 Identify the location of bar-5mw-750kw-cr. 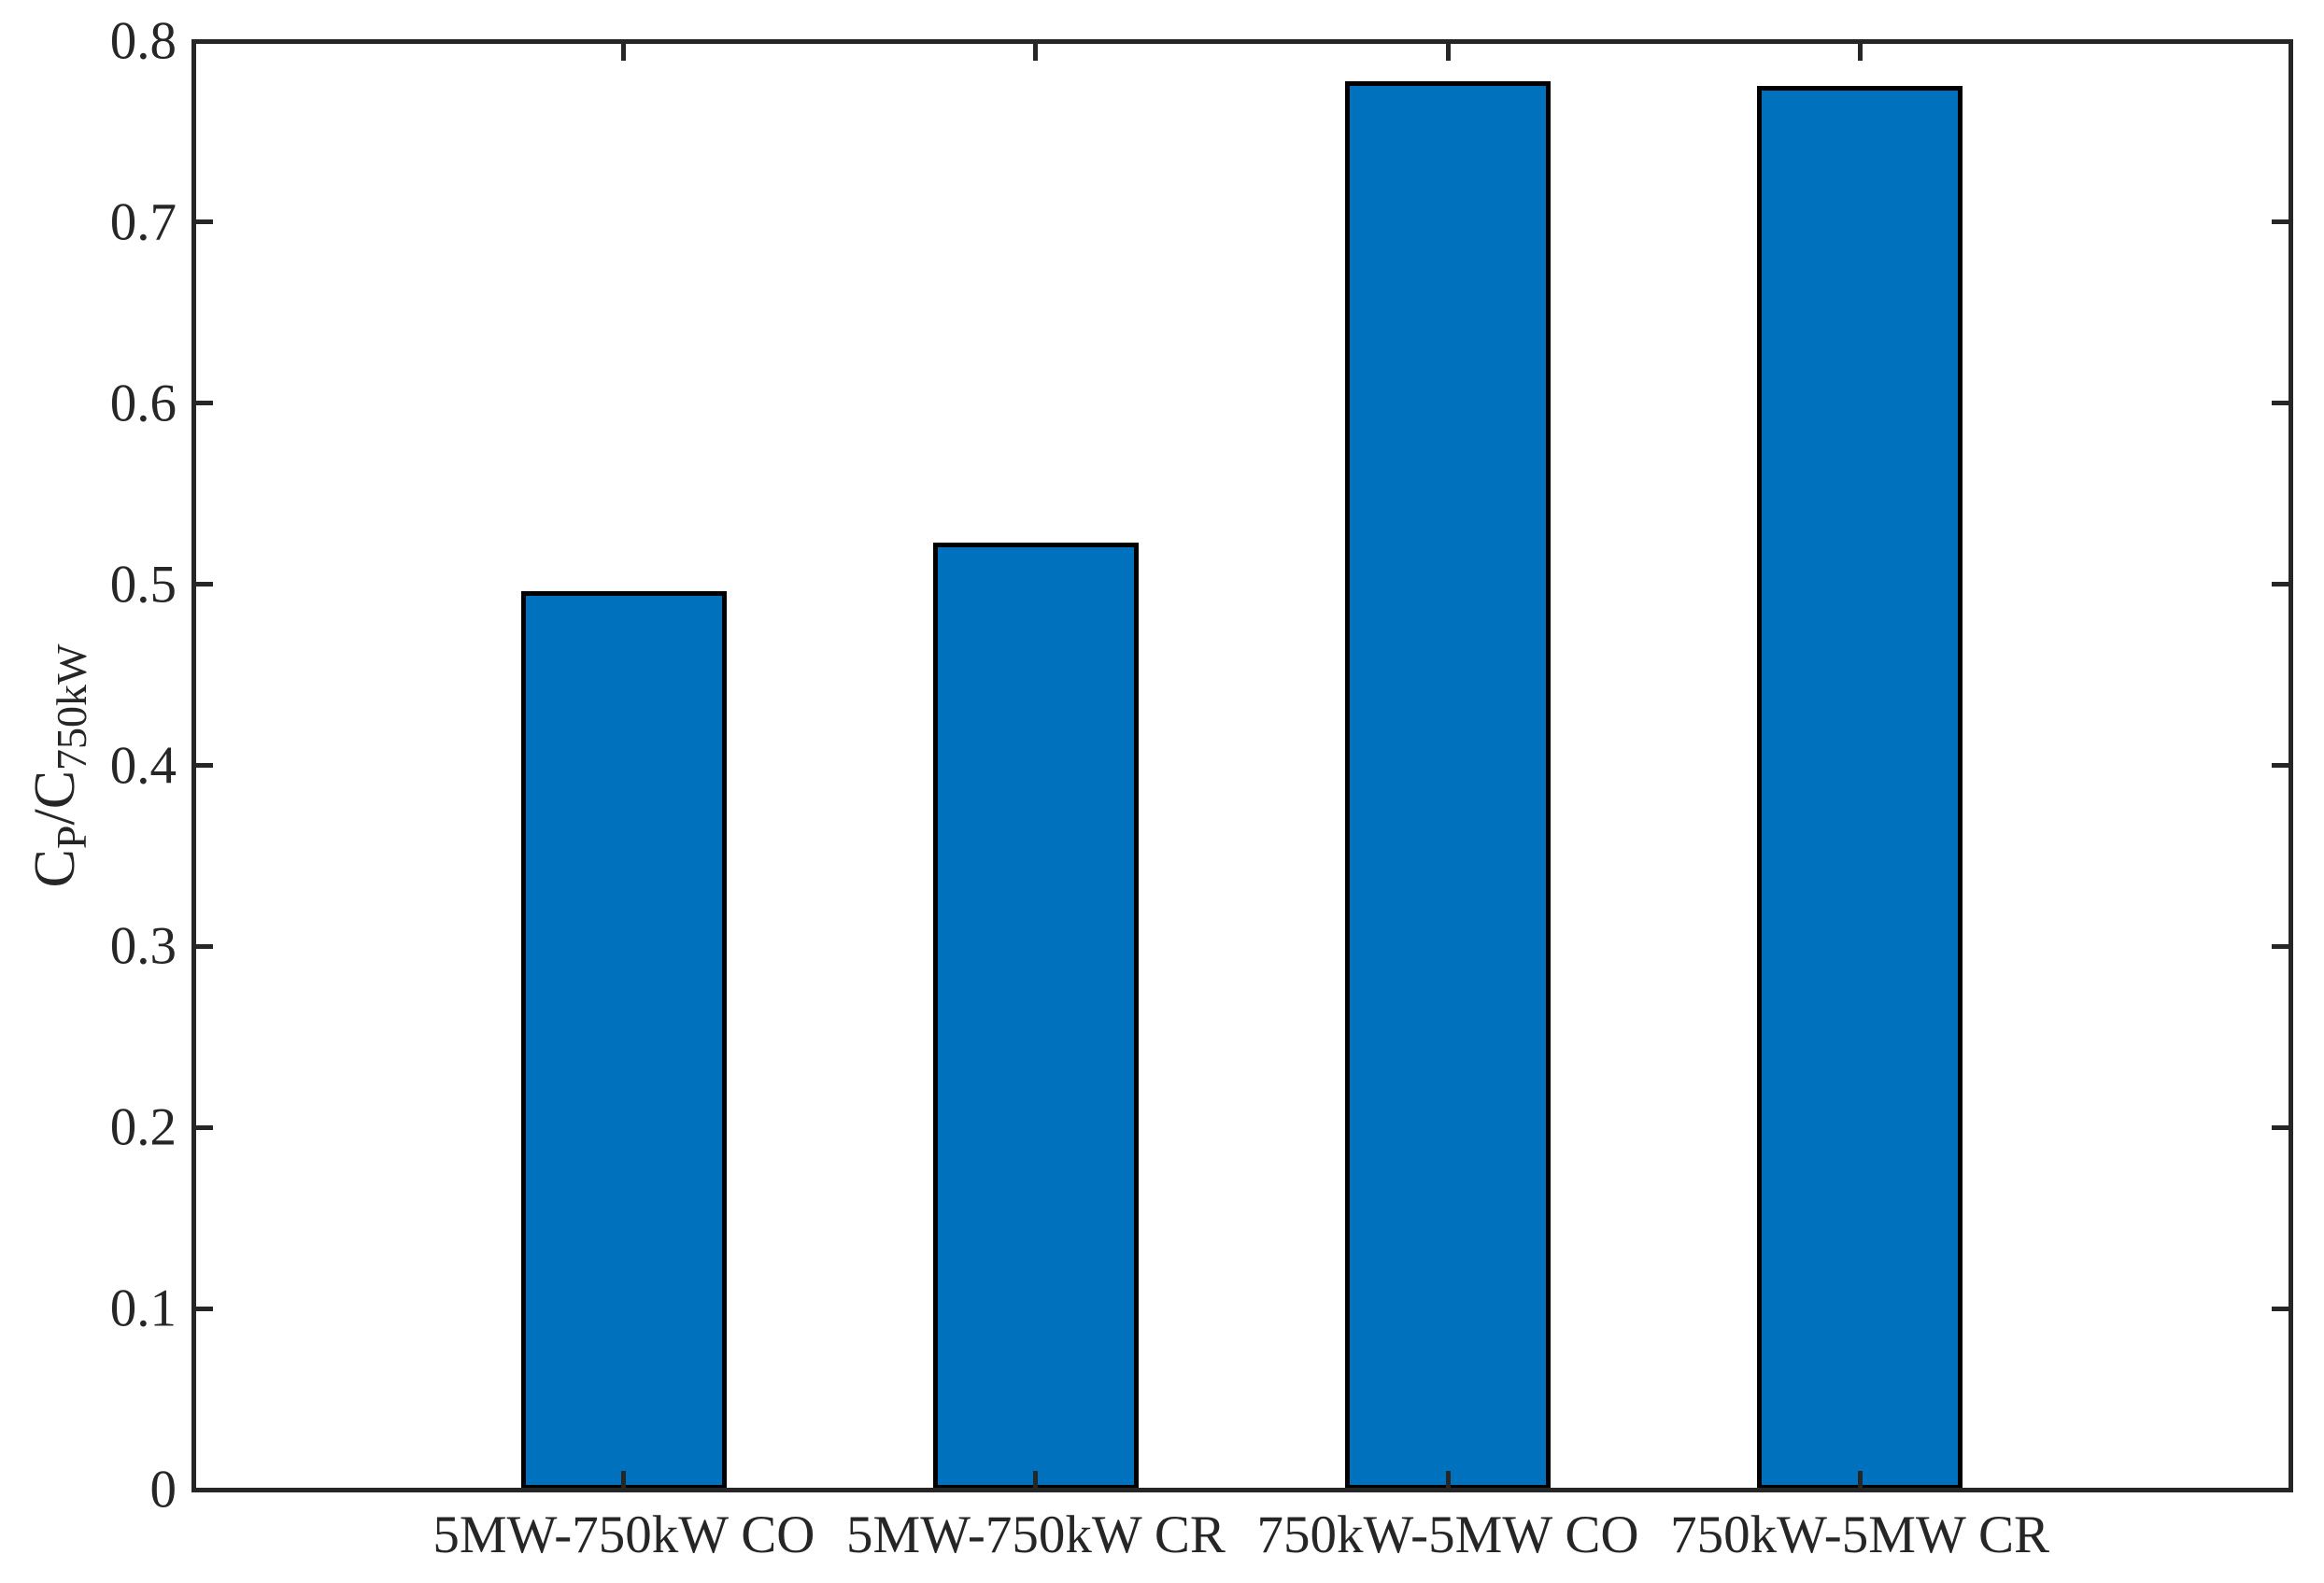
(1036, 1016).